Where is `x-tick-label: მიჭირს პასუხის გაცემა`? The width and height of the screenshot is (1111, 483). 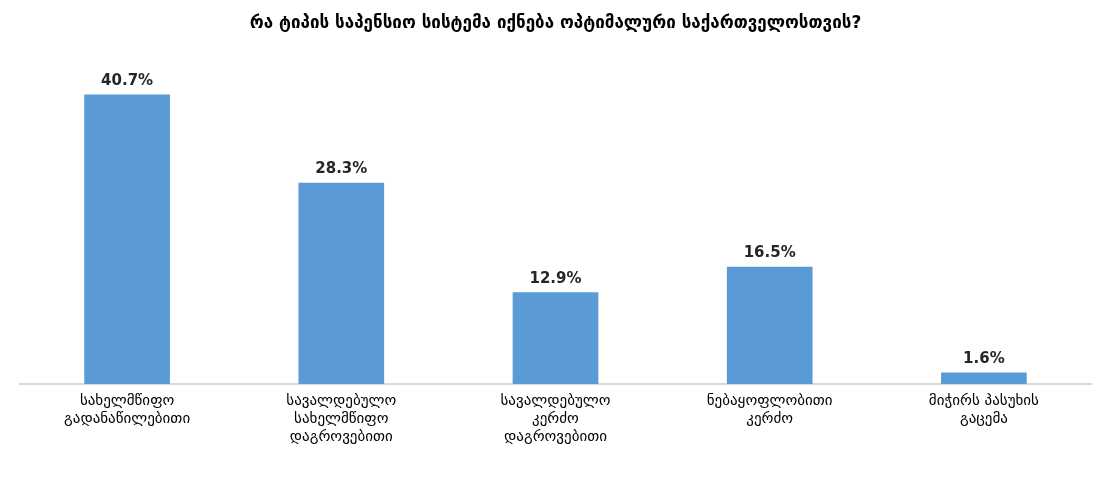
x-tick-label: მიჭირს პასუხის გაცემა is located at coordinates (984, 408).